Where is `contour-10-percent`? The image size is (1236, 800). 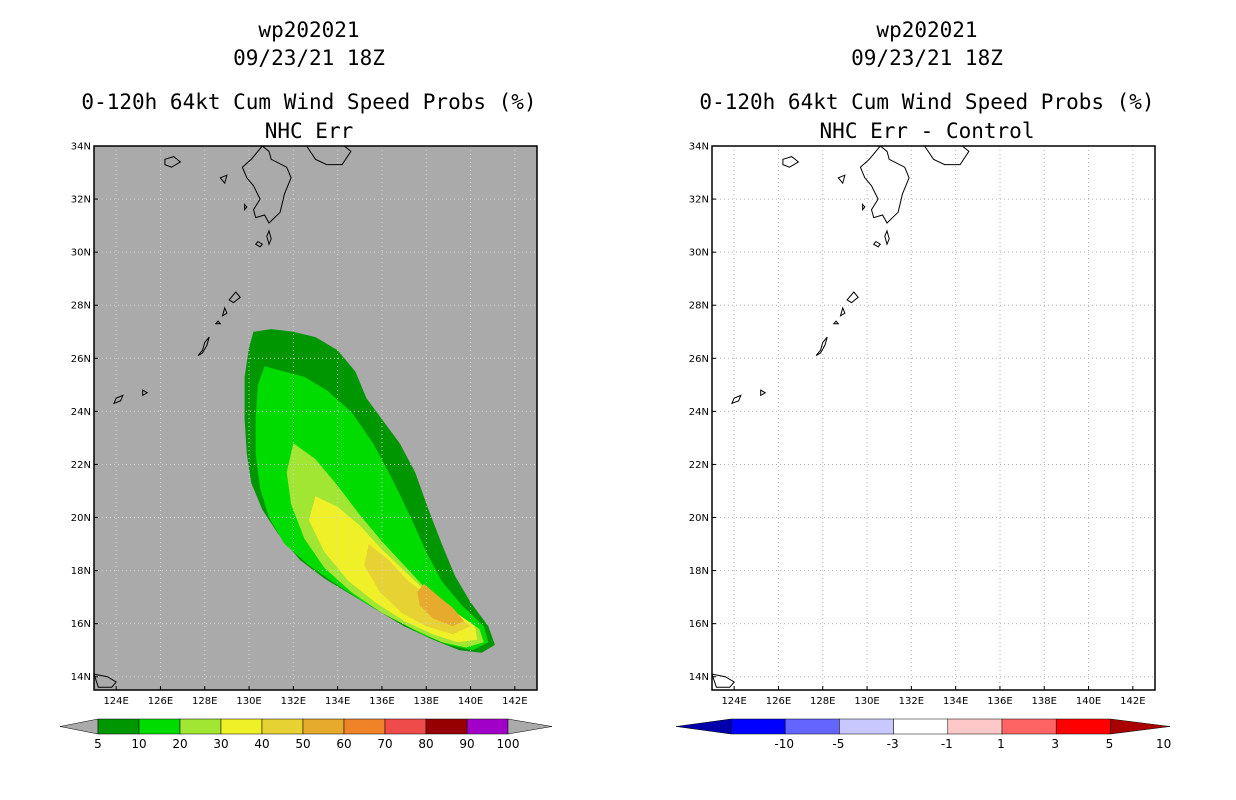 contour-10-percent is located at coordinates (372, 508).